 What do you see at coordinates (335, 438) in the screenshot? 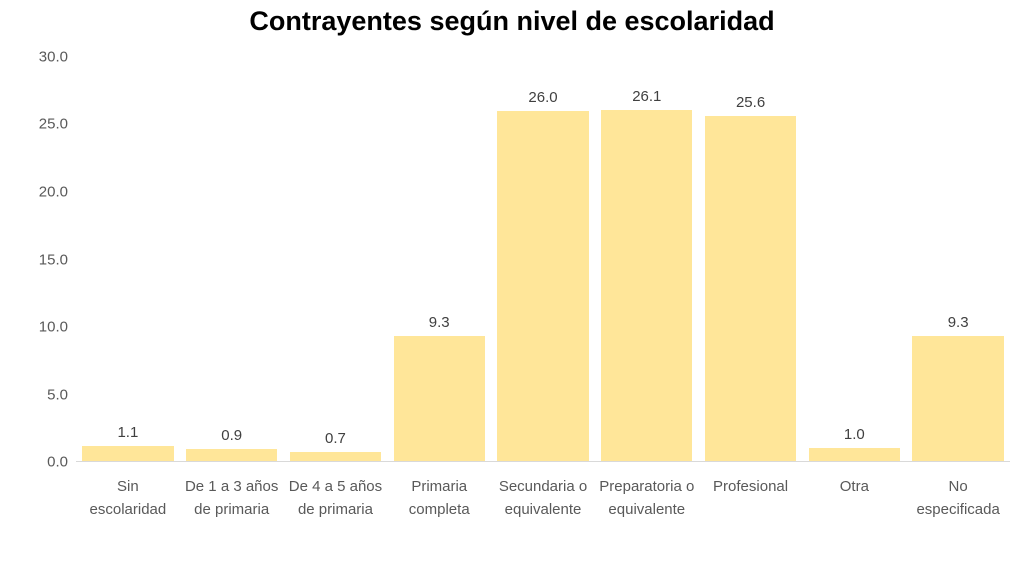
I see `bar-value-label: 0.7` at bounding box center [335, 438].